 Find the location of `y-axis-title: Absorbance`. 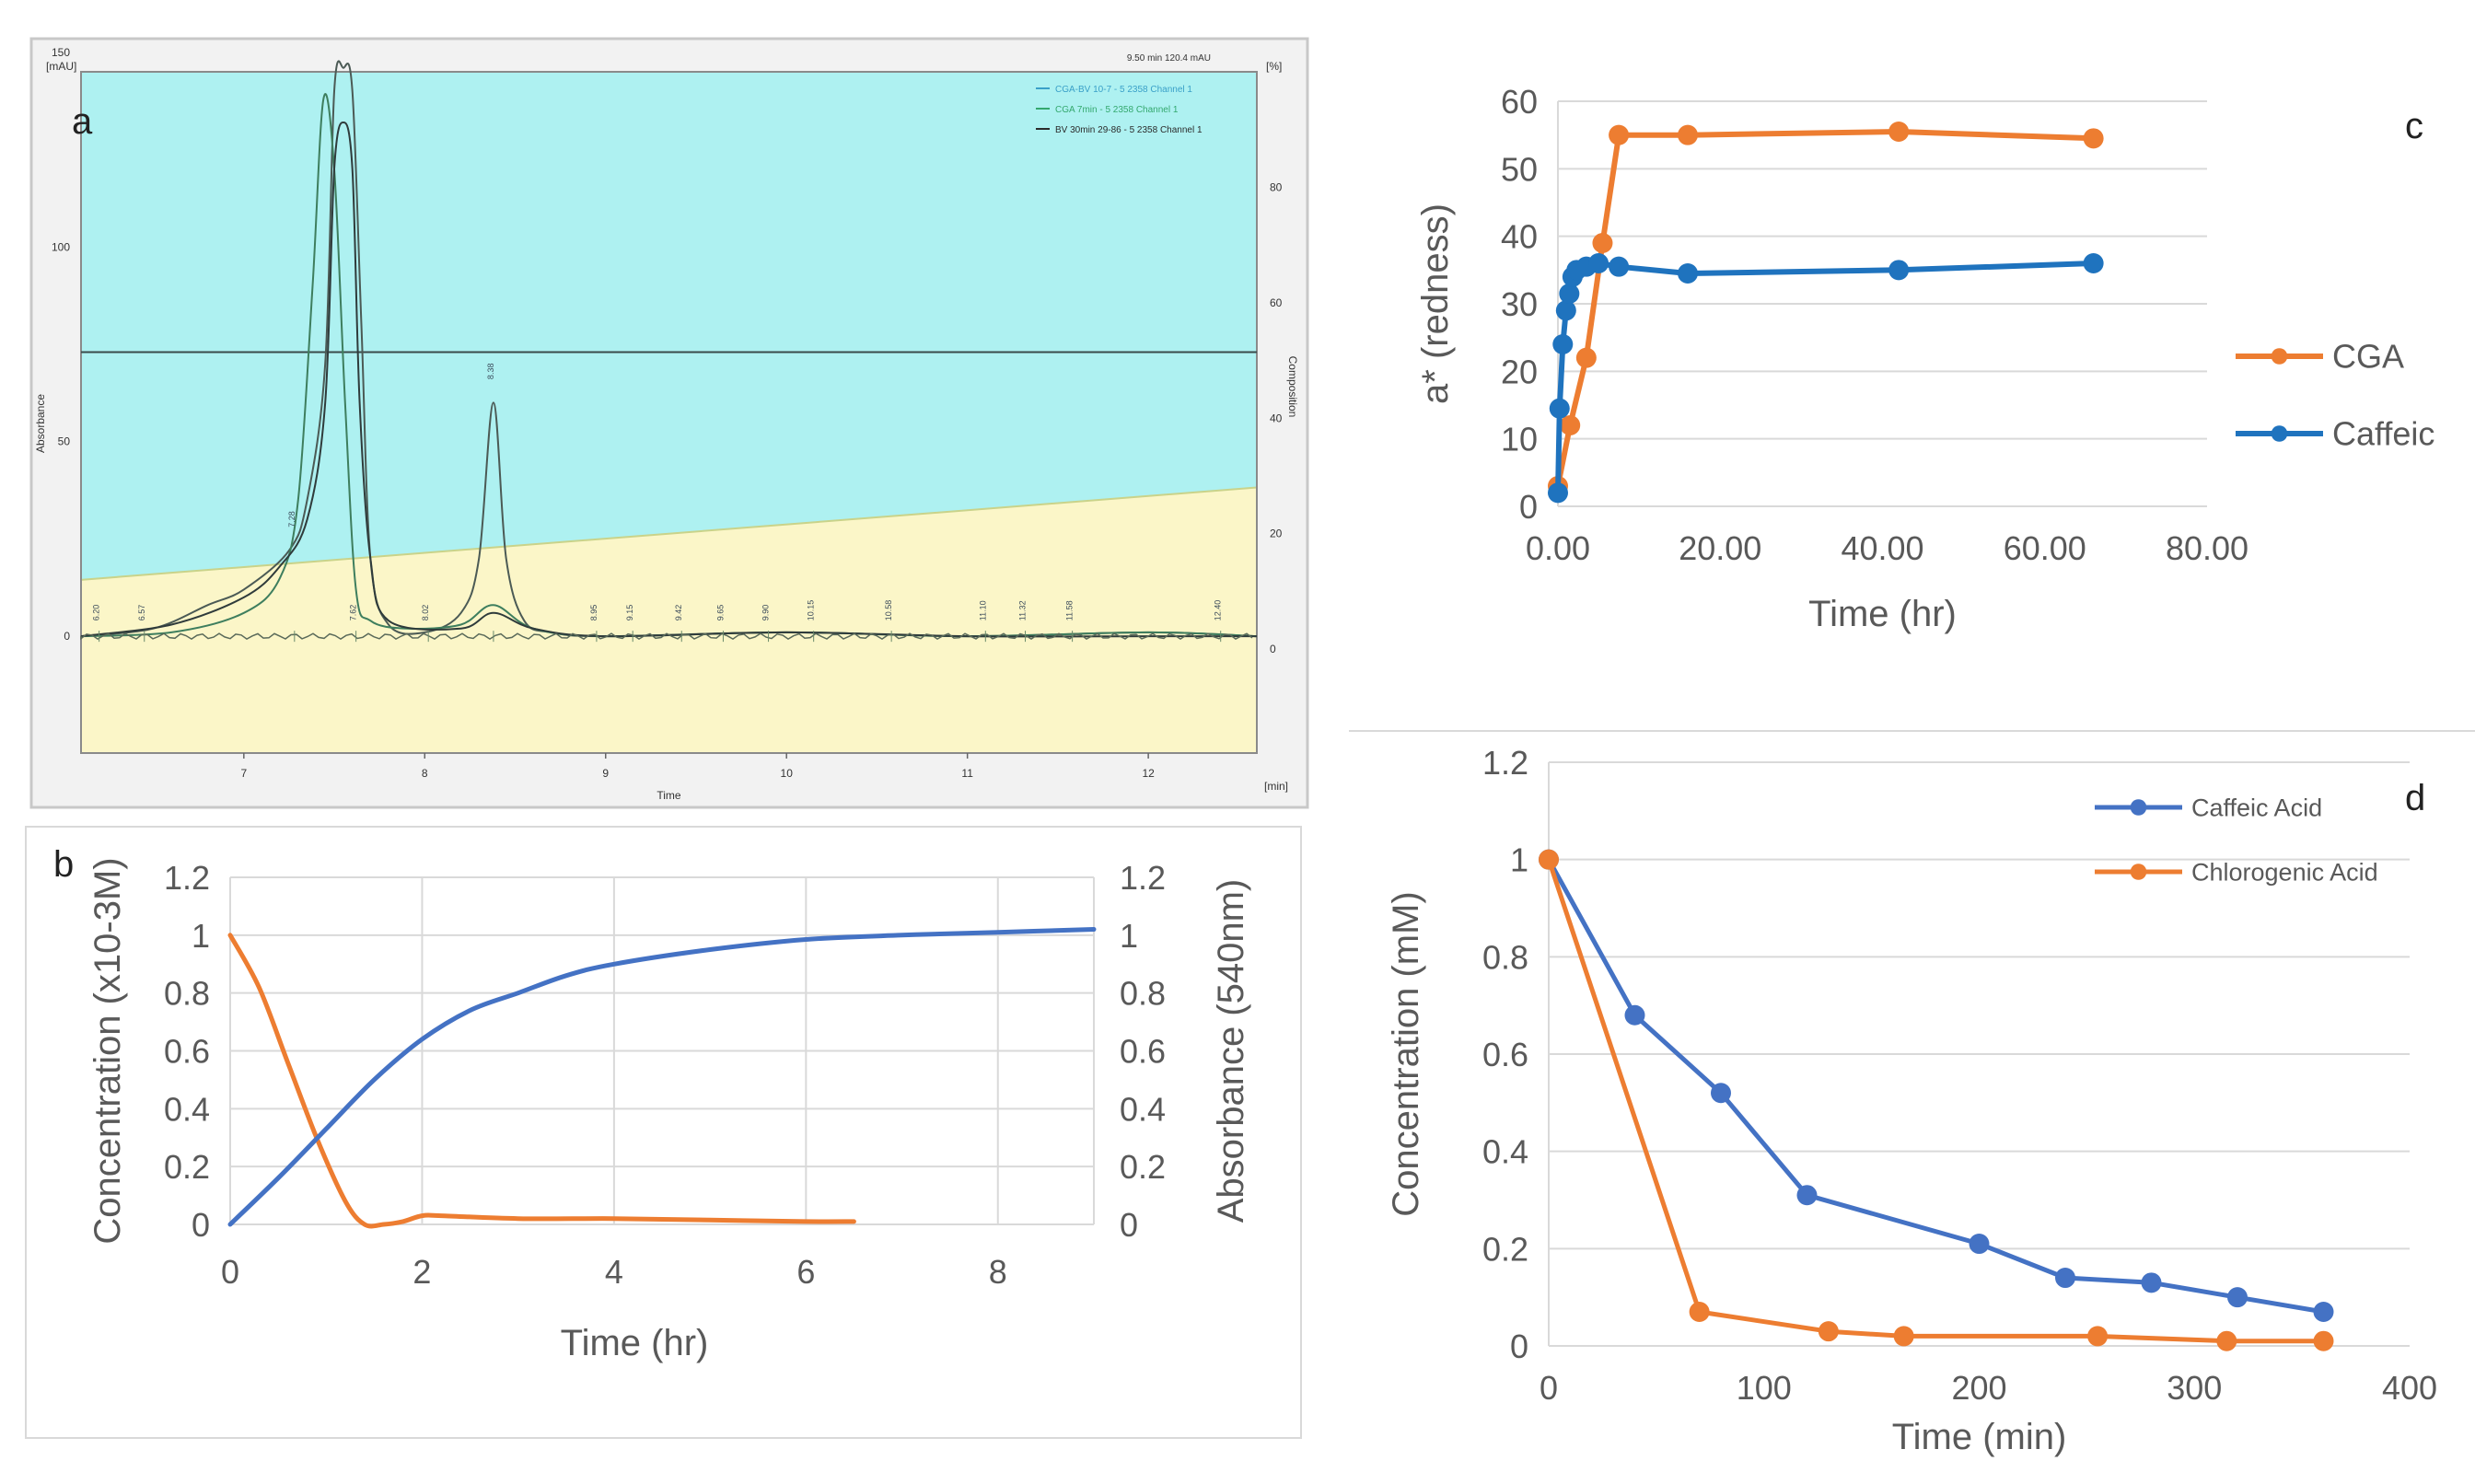

y-axis-title: Absorbance is located at coordinates (41, 423).